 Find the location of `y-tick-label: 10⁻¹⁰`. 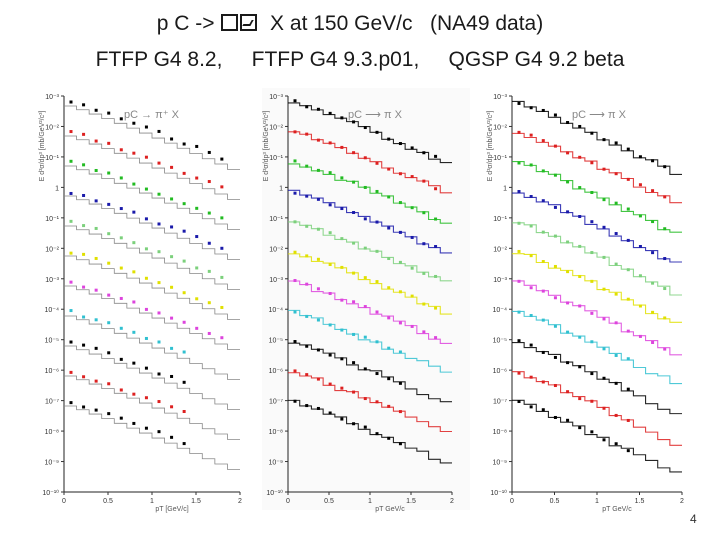

y-tick-label: 10⁻¹⁰ is located at coordinates (50, 493).